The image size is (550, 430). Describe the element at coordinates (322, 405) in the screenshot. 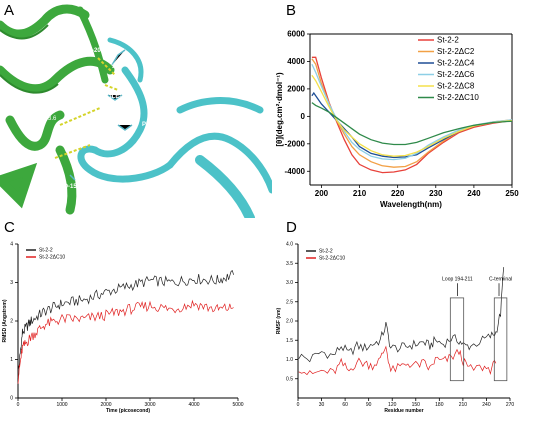

I see `x-tick-label: 30` at that location.